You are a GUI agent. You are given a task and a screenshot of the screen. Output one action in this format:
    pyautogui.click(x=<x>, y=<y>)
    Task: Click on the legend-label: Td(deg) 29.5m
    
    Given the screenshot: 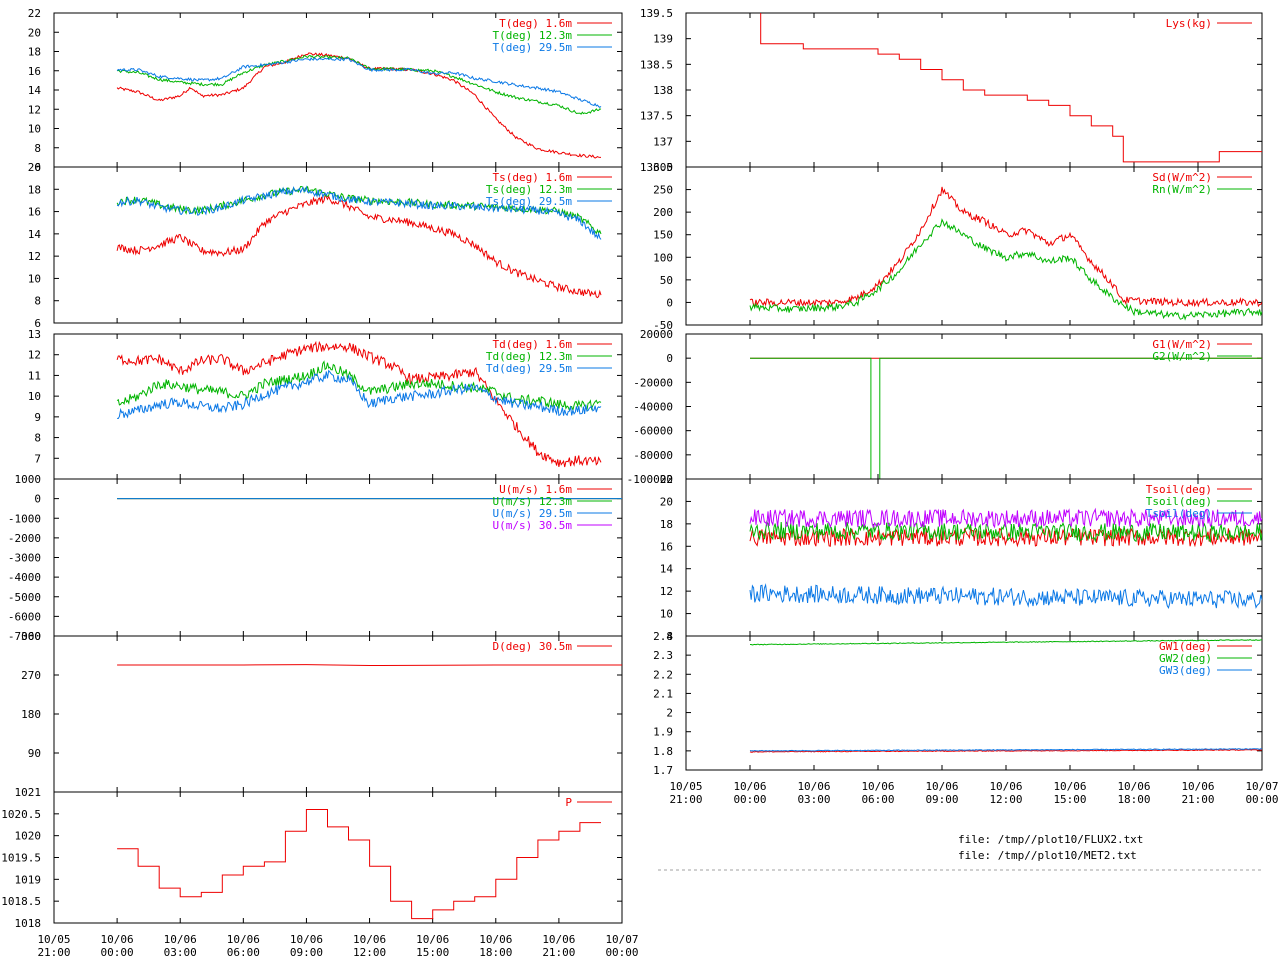 What is the action you would take?
    pyautogui.click(x=529, y=368)
    